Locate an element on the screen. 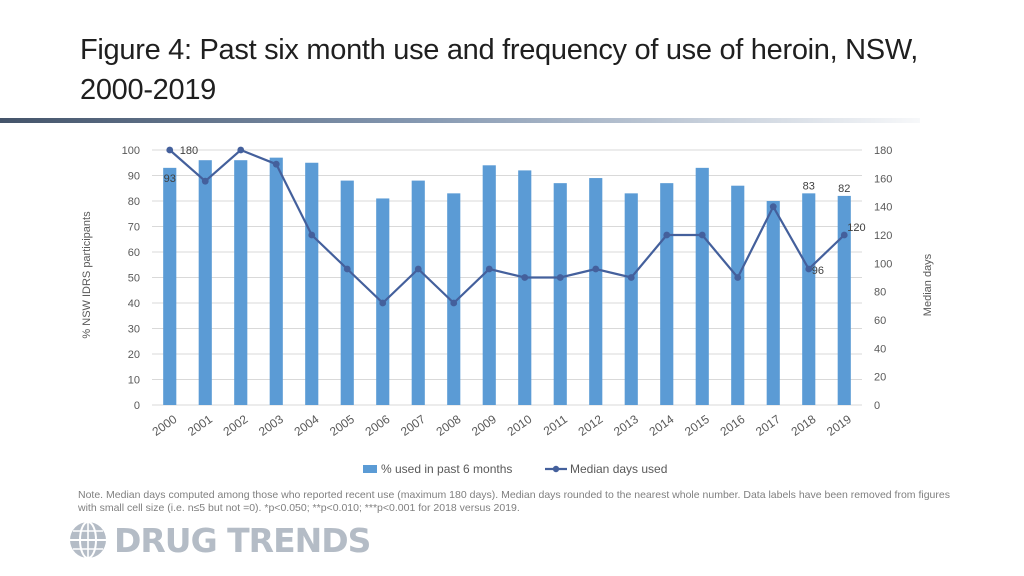 Image resolution: width=1024 pixels, height=576 pixels. legend-swatch-bars is located at coordinates (370, 469).